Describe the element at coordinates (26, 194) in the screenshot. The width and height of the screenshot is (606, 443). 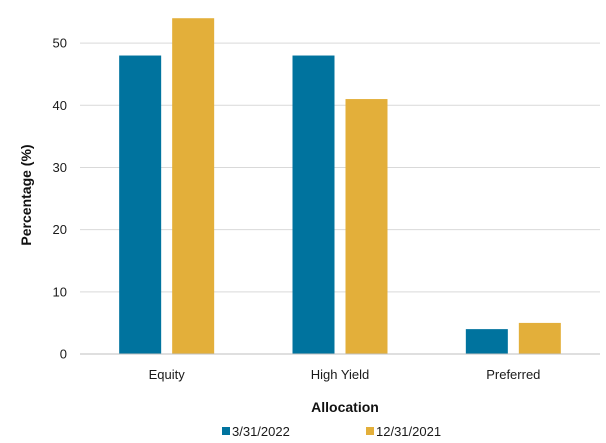
I see `y-axis-title: Percentage (%)` at that location.